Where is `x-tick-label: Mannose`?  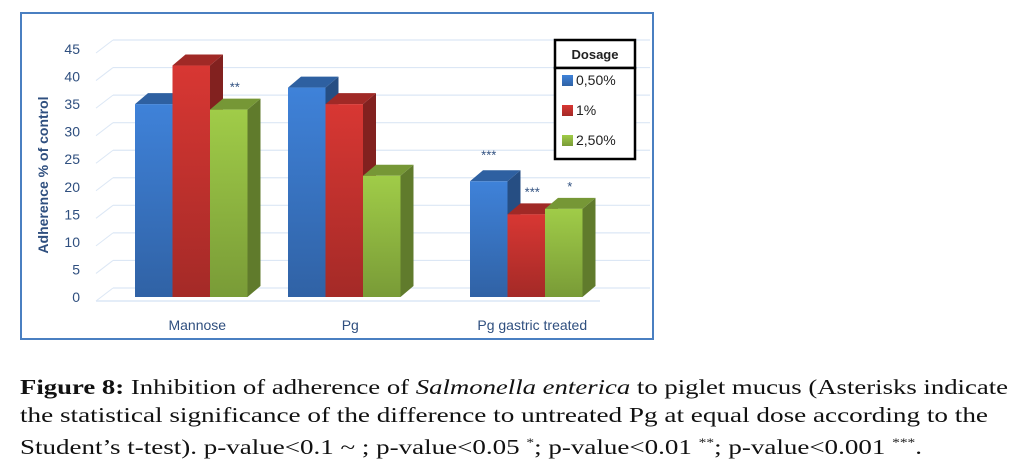 x-tick-label: Mannose is located at coordinates (197, 325).